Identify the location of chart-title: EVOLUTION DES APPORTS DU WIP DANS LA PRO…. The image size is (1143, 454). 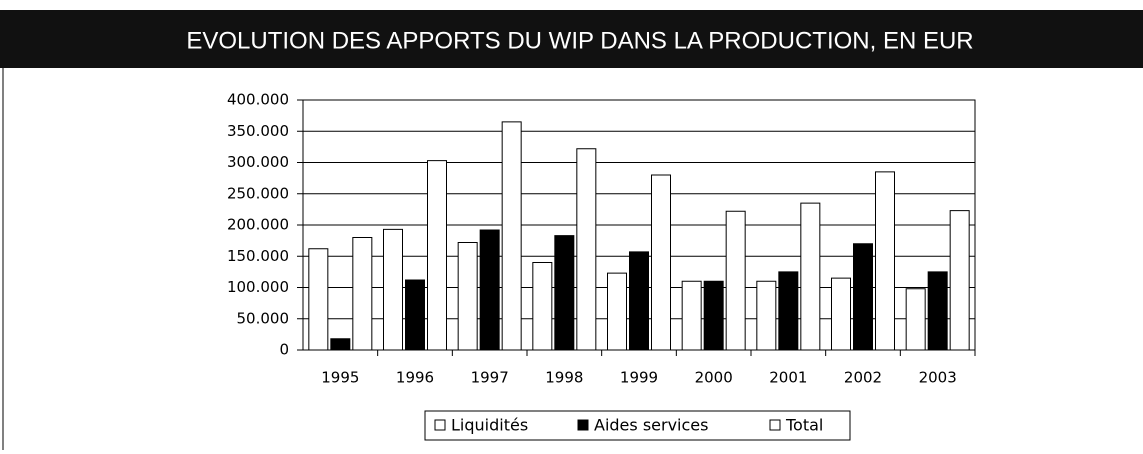
(579, 40).